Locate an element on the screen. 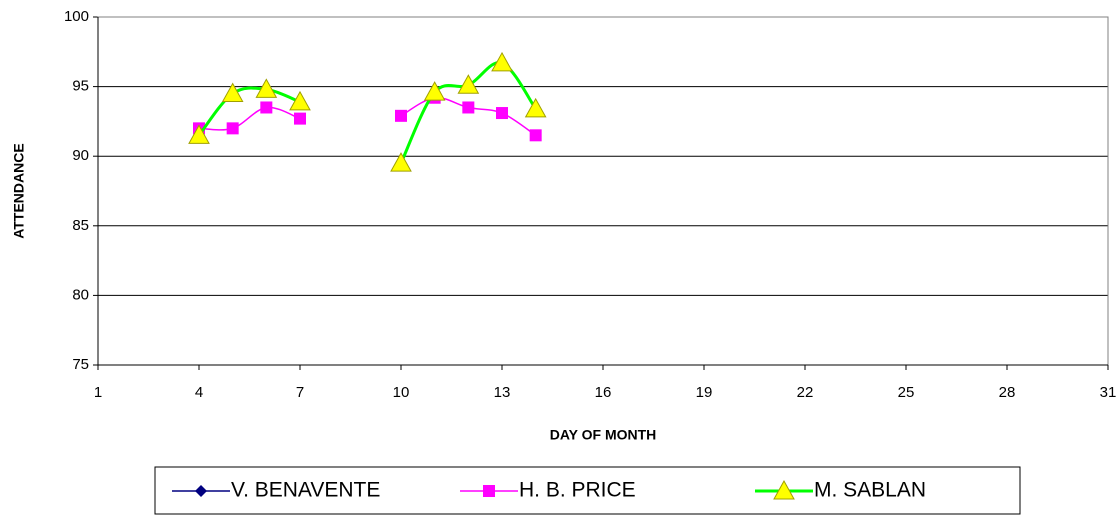 This screenshot has height=515, width=1120. legend-box is located at coordinates (587, 490).